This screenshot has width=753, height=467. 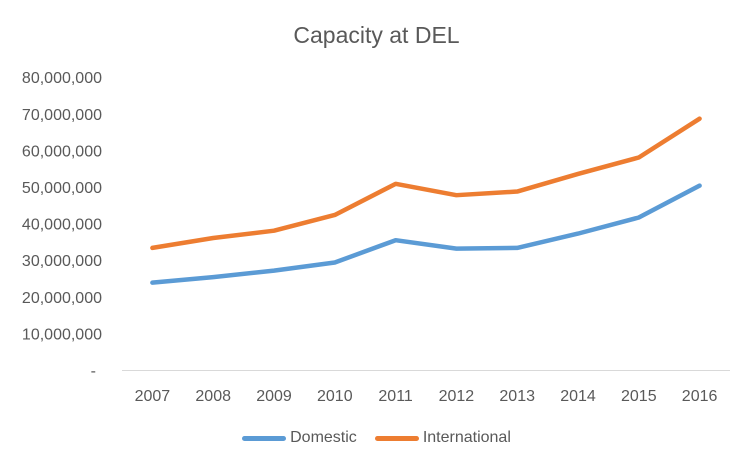 I want to click on legend-label-international: International, so click(x=466, y=437).